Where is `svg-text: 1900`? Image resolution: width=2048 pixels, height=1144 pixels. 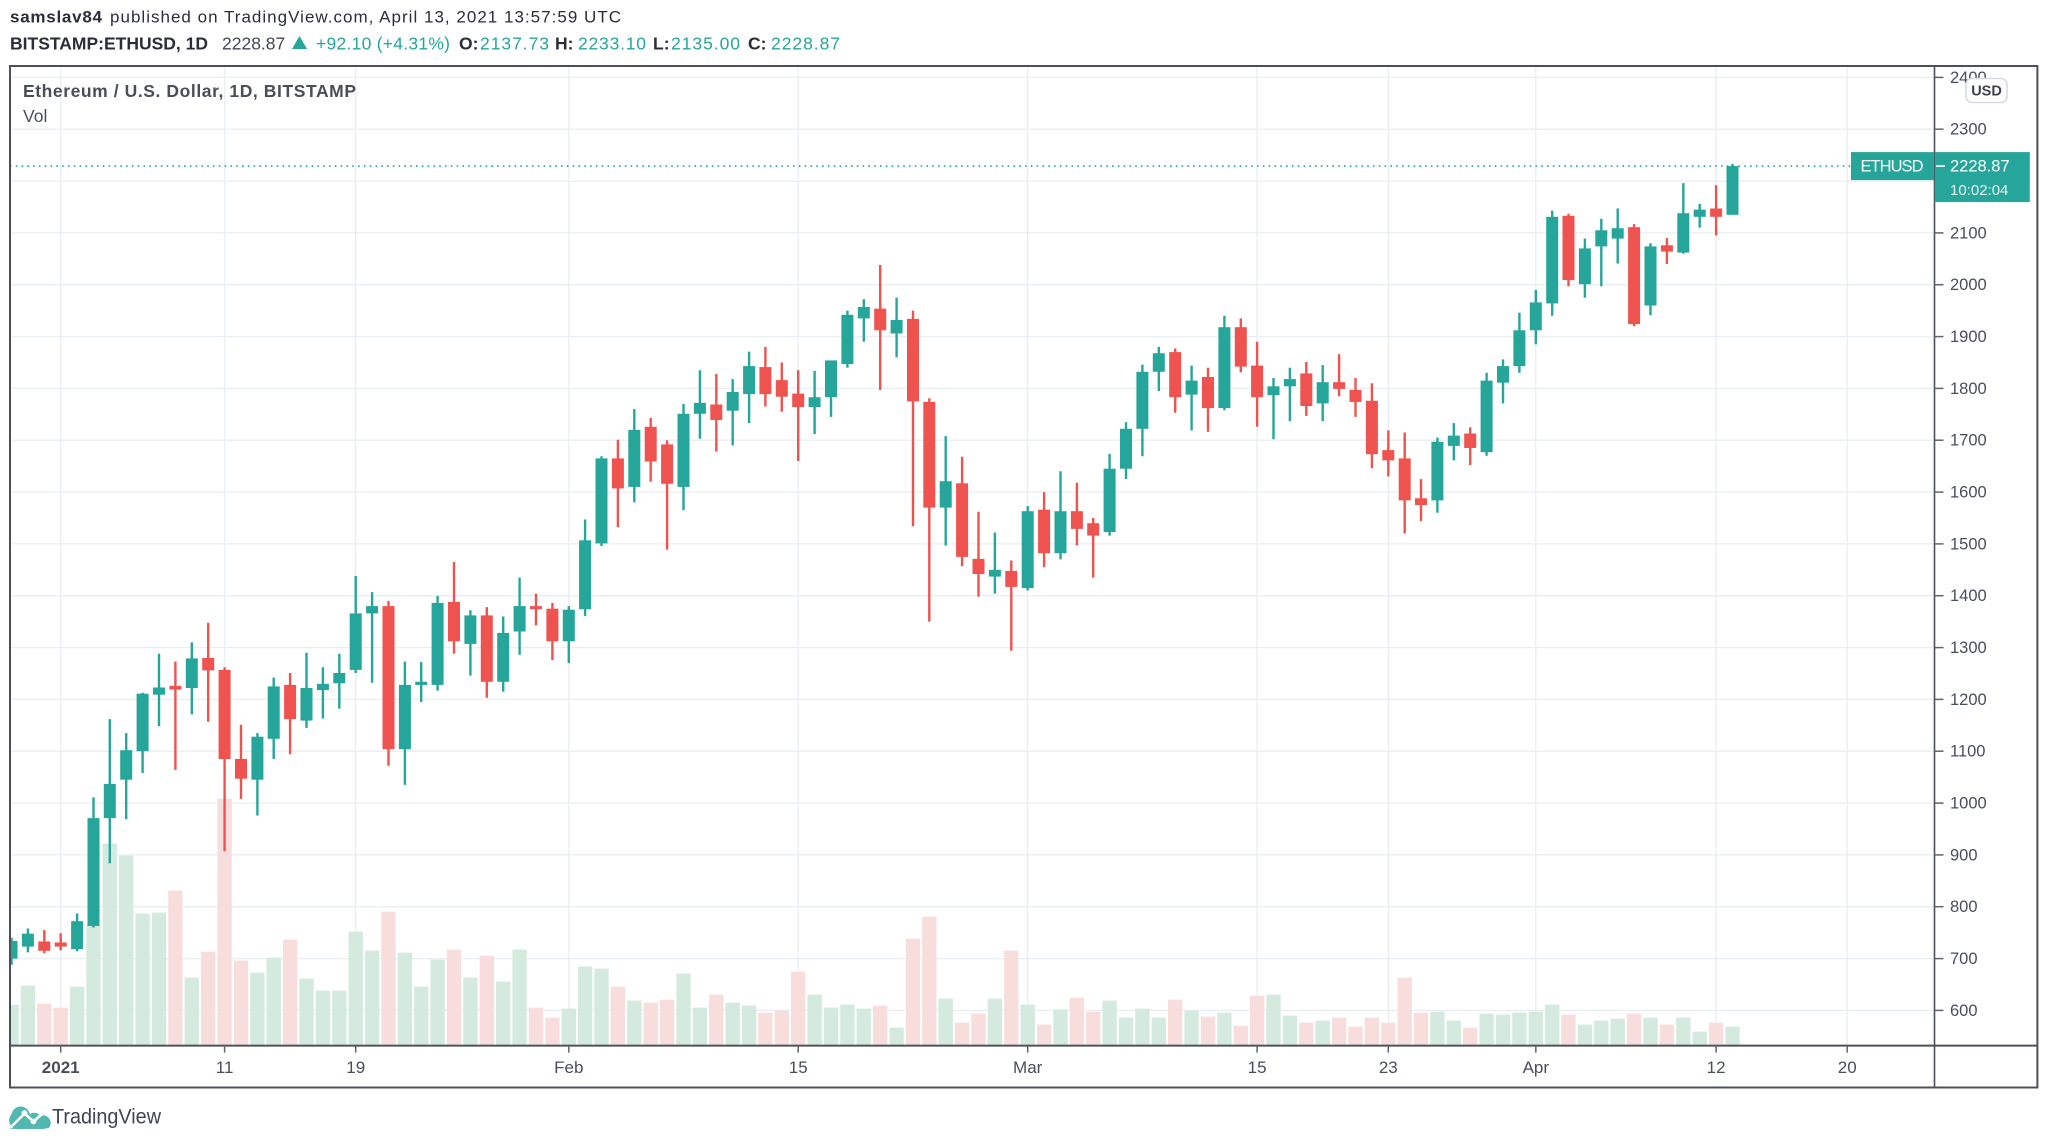 svg-text: 1900 is located at coordinates (1968, 337).